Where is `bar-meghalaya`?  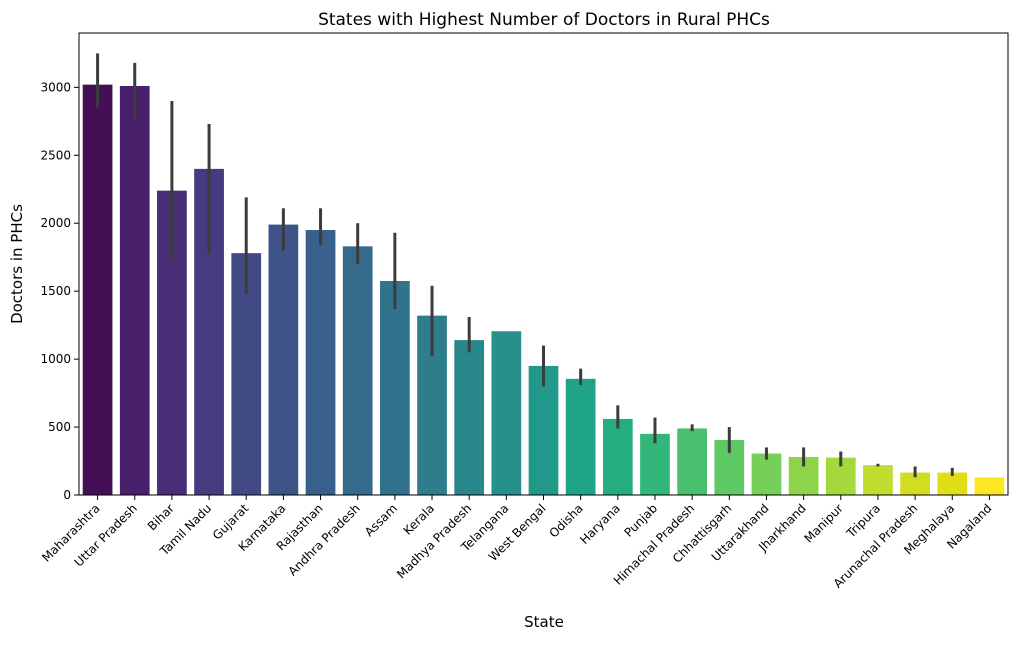 bar-meghalaya is located at coordinates (952, 483).